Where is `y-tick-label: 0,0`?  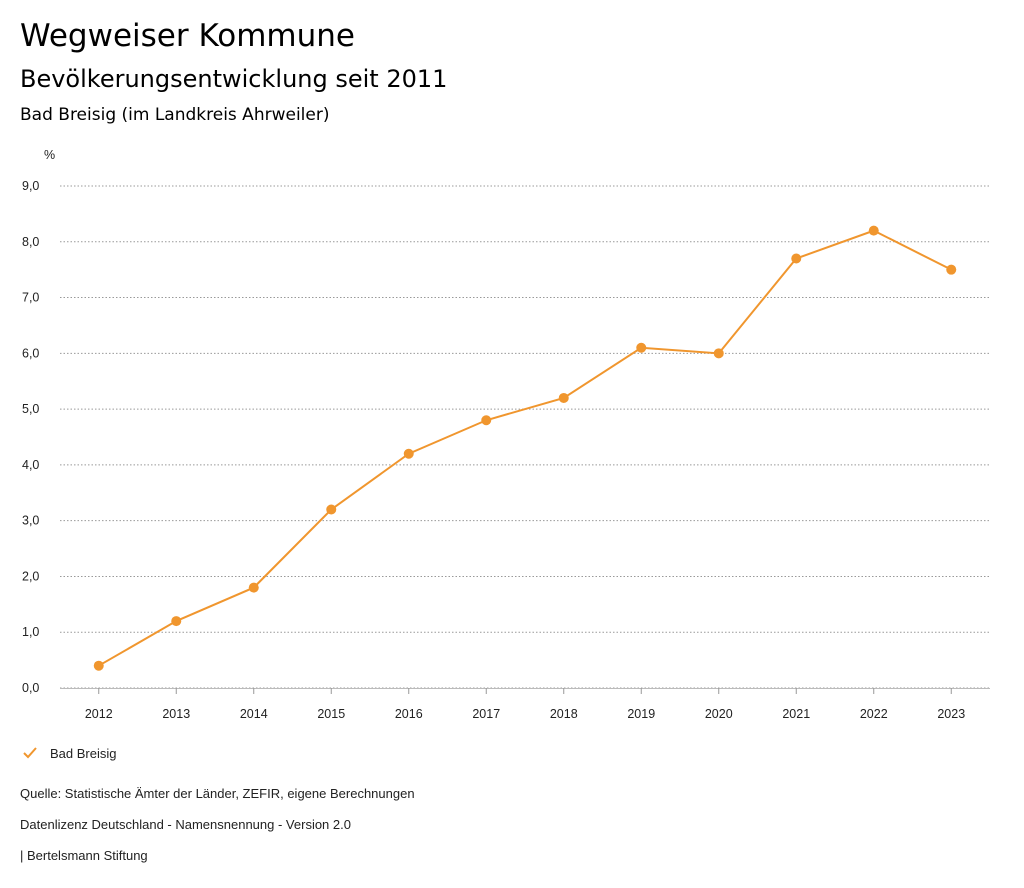 y-tick-label: 0,0 is located at coordinates (30, 688).